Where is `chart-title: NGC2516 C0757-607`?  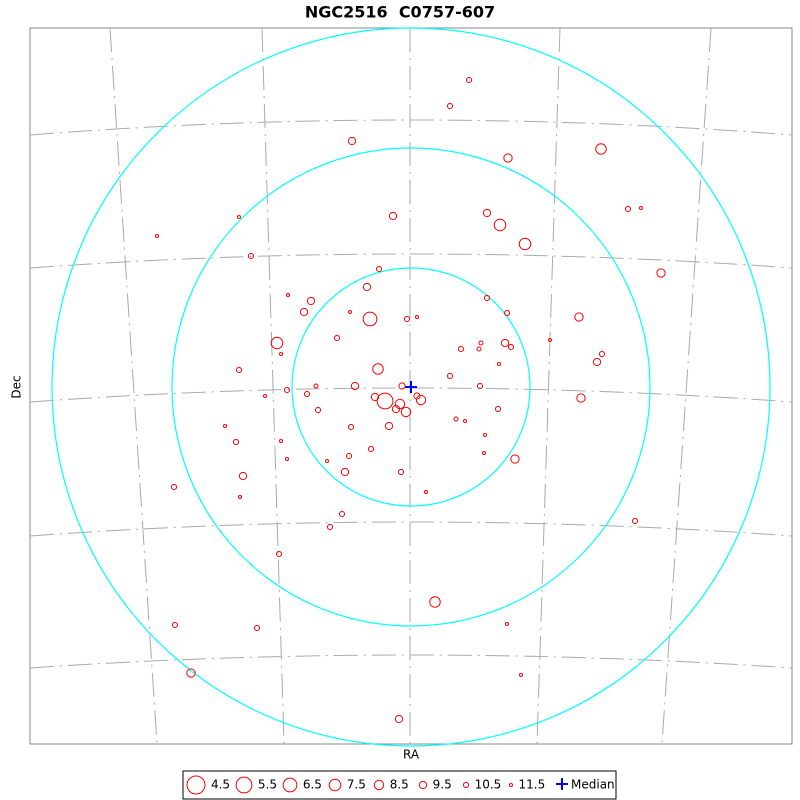 chart-title: NGC2516 C0757-607 is located at coordinates (400, 12).